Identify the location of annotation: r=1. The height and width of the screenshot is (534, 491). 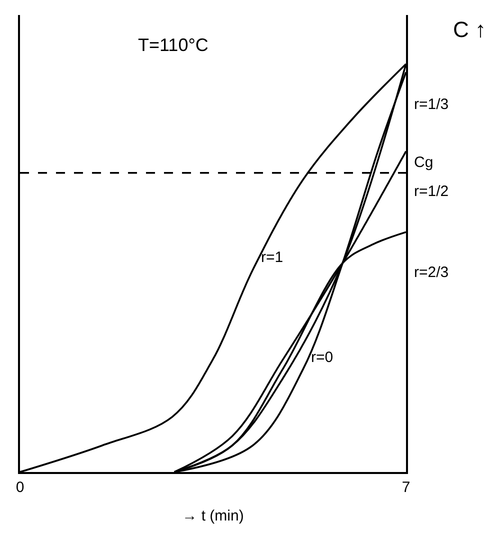
(272, 257).